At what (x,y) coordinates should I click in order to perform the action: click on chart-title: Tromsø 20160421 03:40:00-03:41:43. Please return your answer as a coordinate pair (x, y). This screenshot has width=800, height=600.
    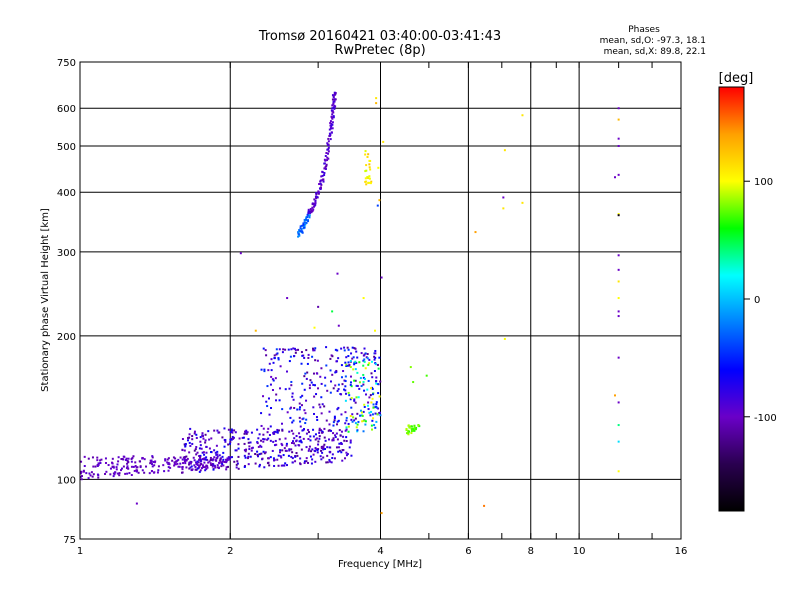
    Looking at the image, I should click on (379, 36).